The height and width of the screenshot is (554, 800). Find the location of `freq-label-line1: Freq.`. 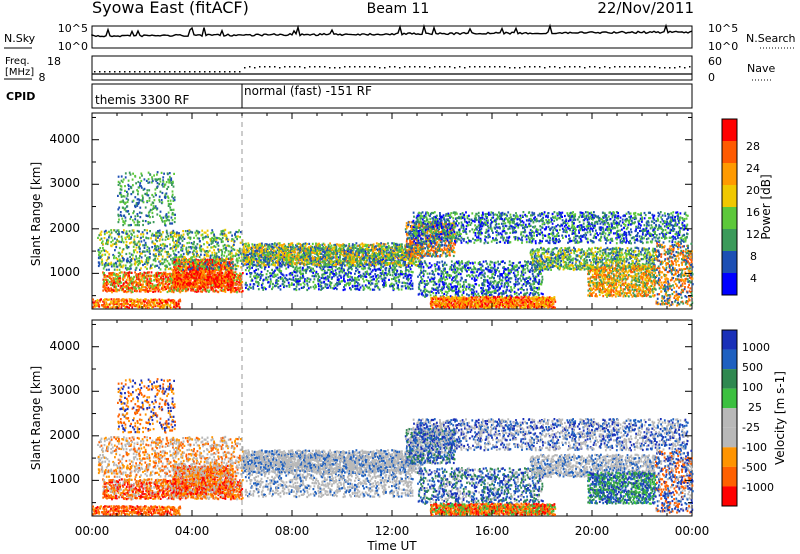

freq-label-line1: Freq. is located at coordinates (17, 61).